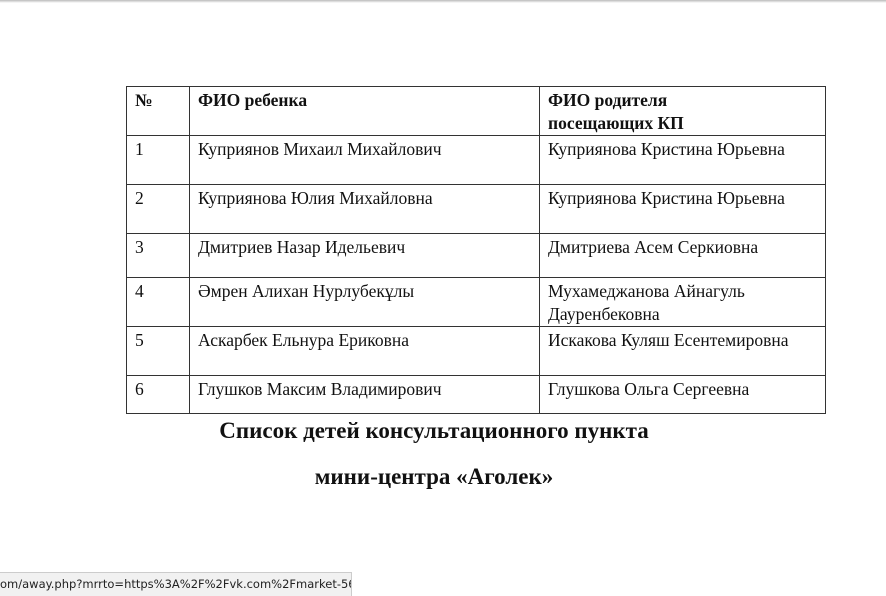 The height and width of the screenshot is (596, 886). I want to click on table-cell: Аскарбек Ельнура Ериковна, so click(364, 351).